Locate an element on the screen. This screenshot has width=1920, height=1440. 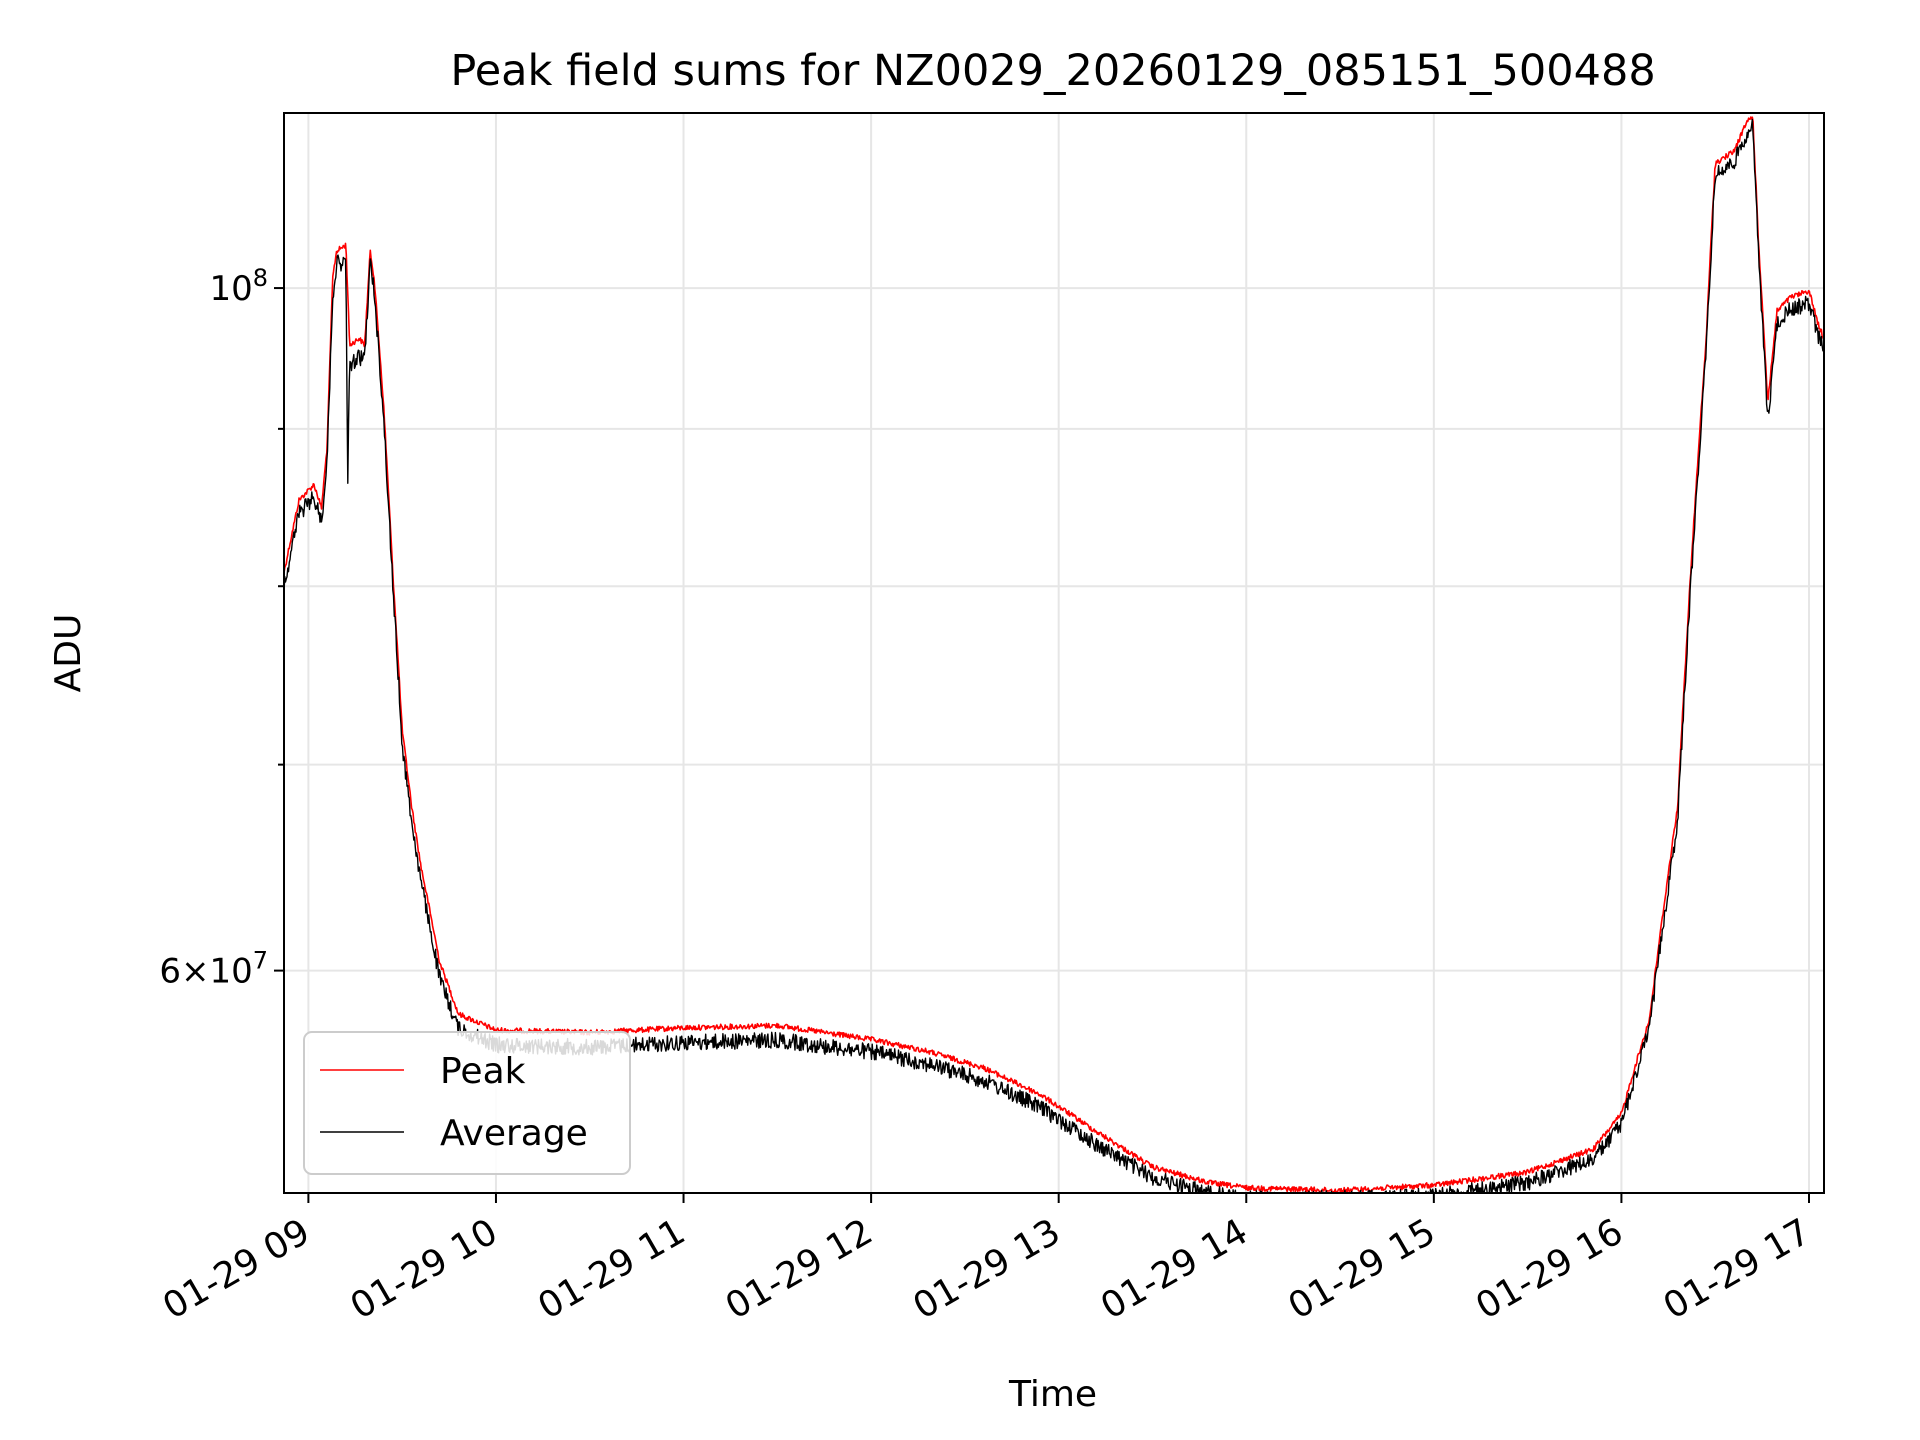
y-tick-exponent: 7 is located at coordinates (260, 961).